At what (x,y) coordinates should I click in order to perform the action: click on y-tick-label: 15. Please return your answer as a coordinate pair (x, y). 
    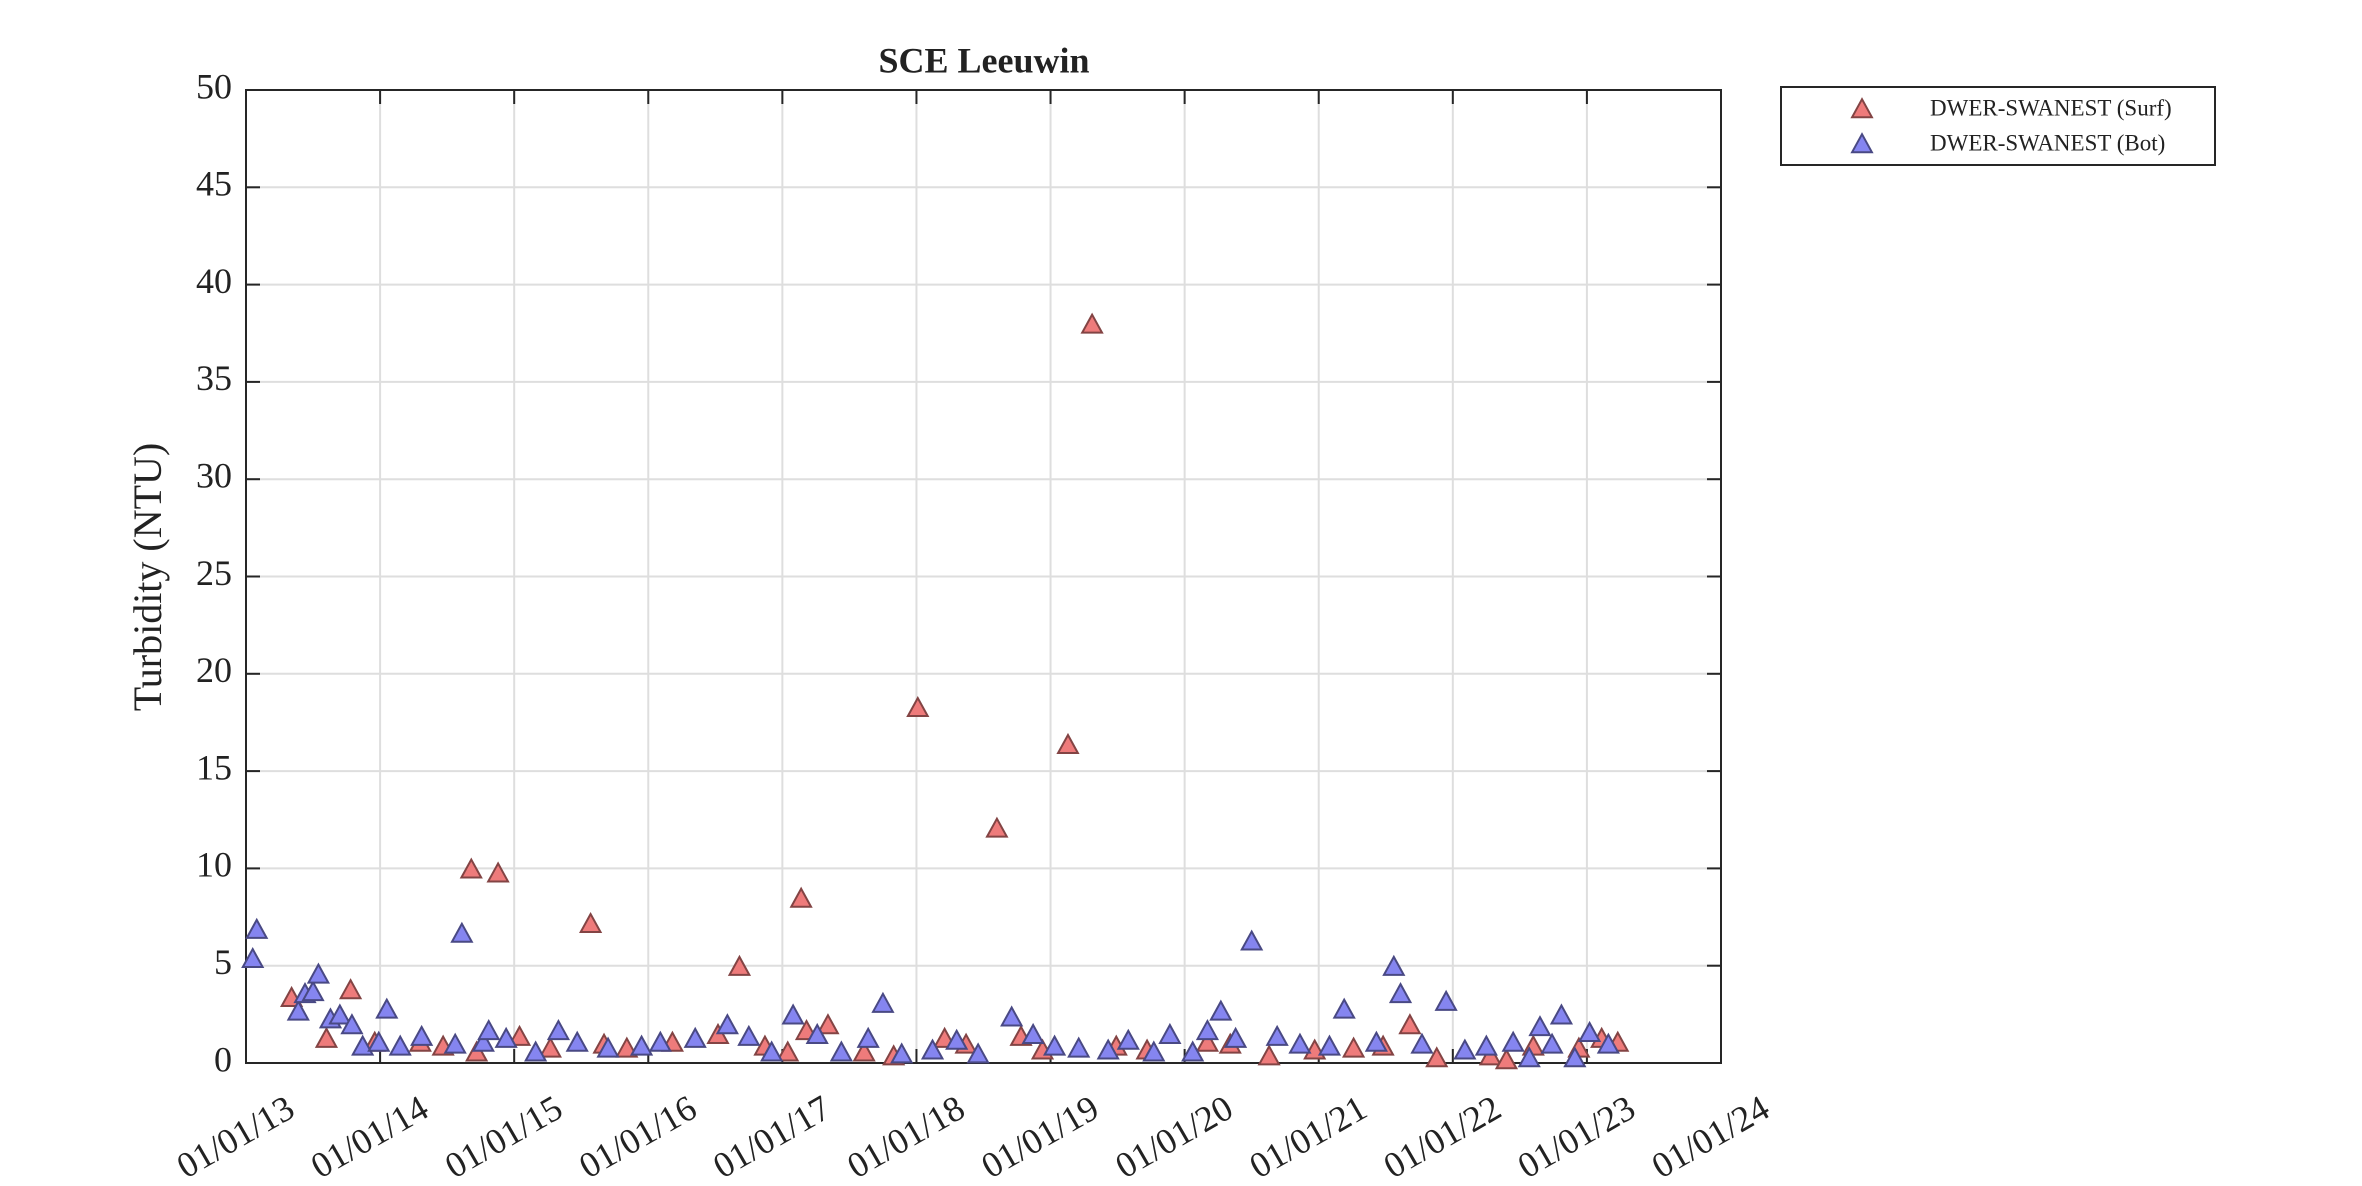
    Looking at the image, I should click on (214, 767).